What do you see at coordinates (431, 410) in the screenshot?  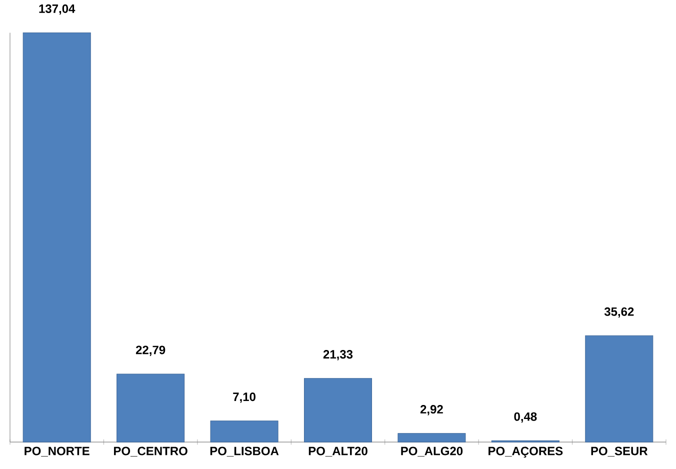 I see `data-label: 2,92` at bounding box center [431, 410].